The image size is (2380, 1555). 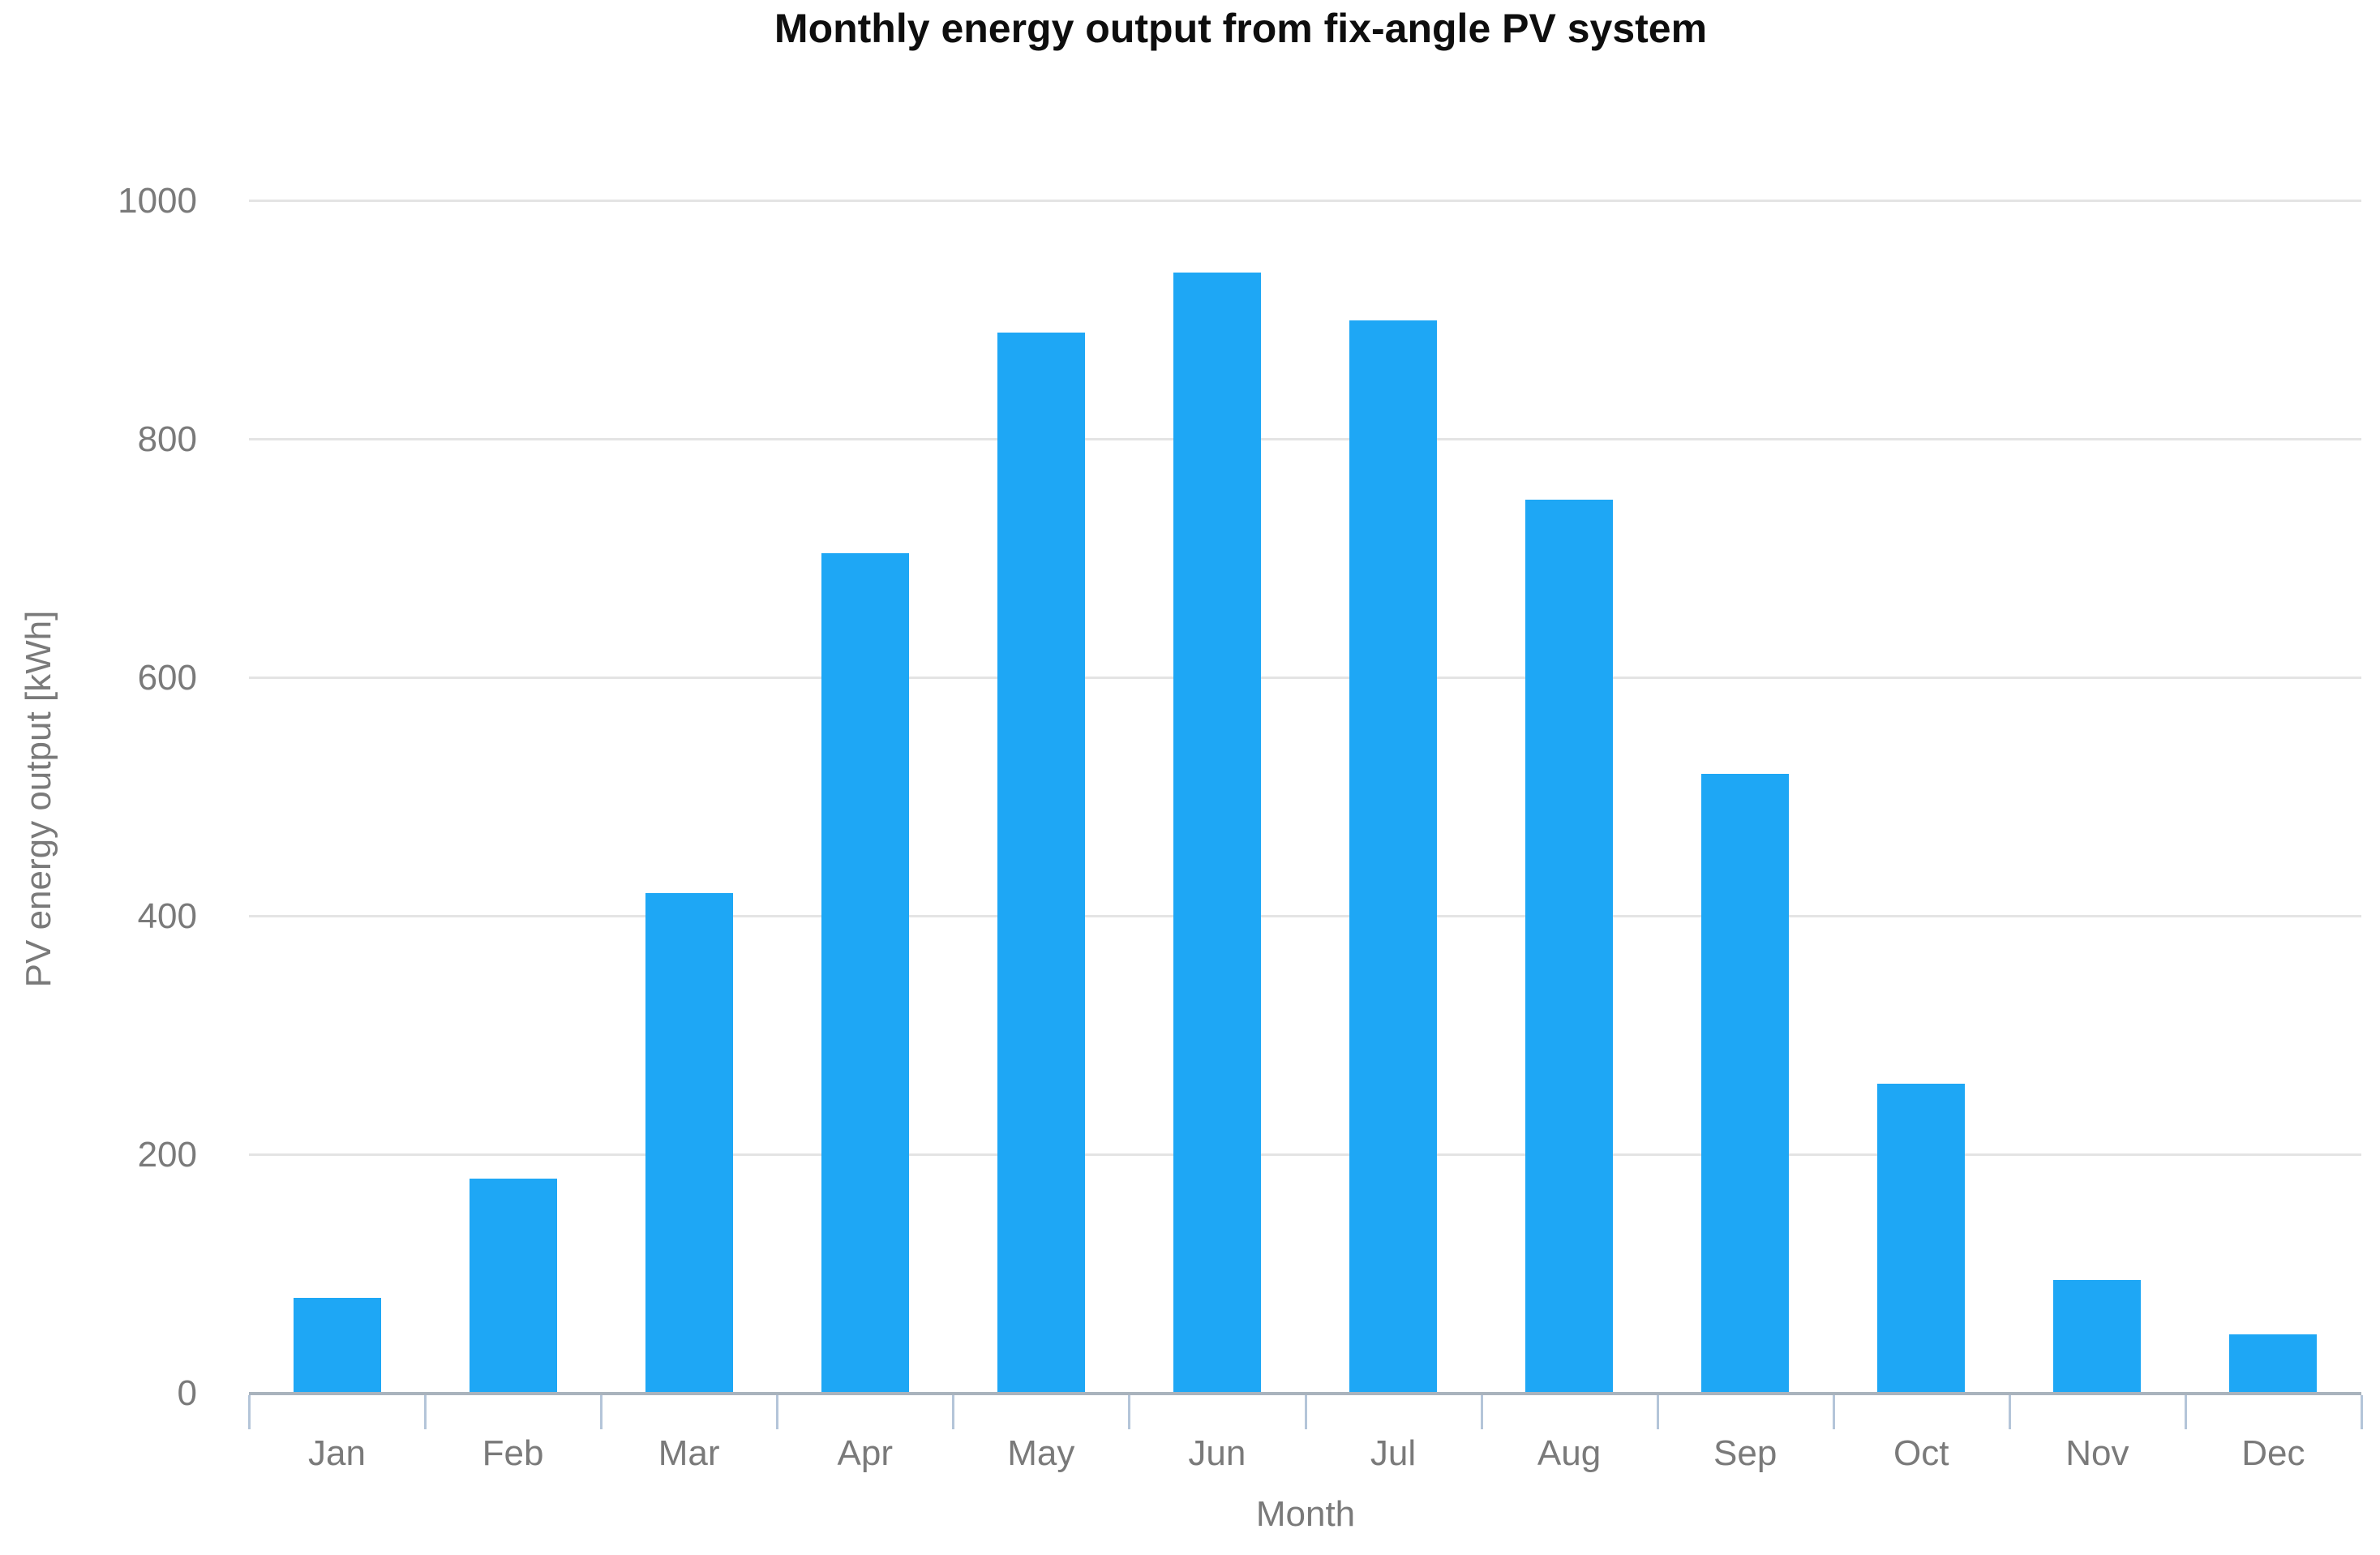 What do you see at coordinates (2273, 1453) in the screenshot?
I see `x-tick-label-dec: Dec` at bounding box center [2273, 1453].